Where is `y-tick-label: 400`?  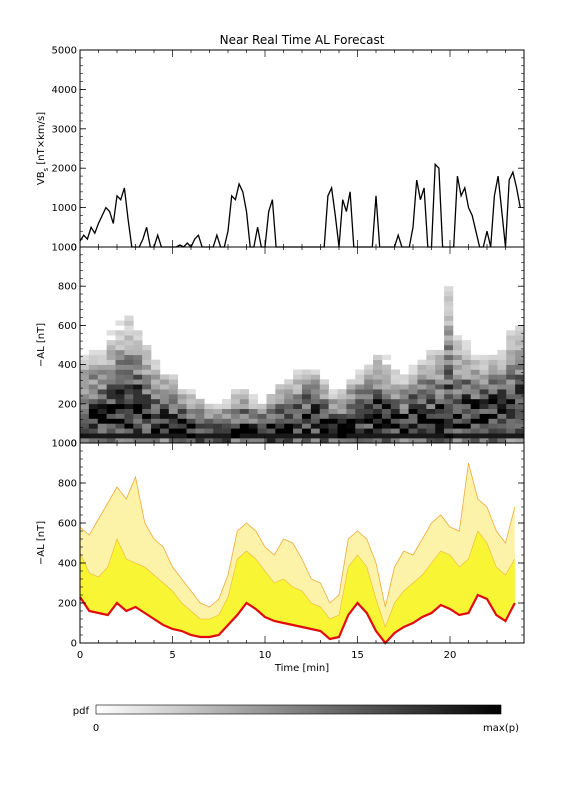
y-tick-label: 400 is located at coordinates (67, 564).